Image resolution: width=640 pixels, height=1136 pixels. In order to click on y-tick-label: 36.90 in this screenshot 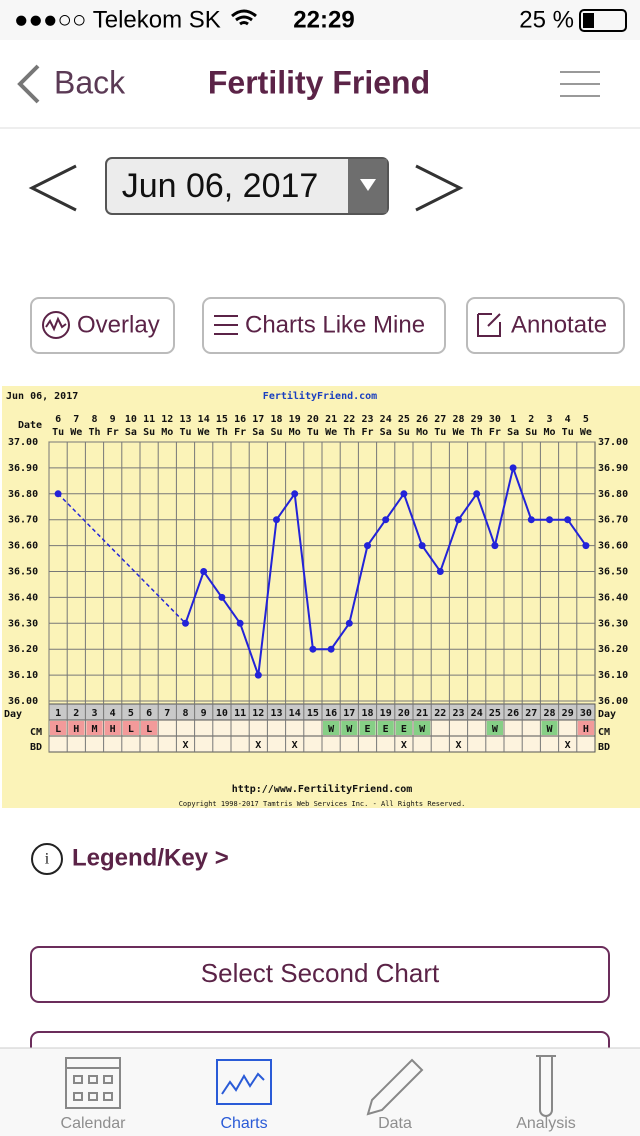, I will do `click(23, 468)`.